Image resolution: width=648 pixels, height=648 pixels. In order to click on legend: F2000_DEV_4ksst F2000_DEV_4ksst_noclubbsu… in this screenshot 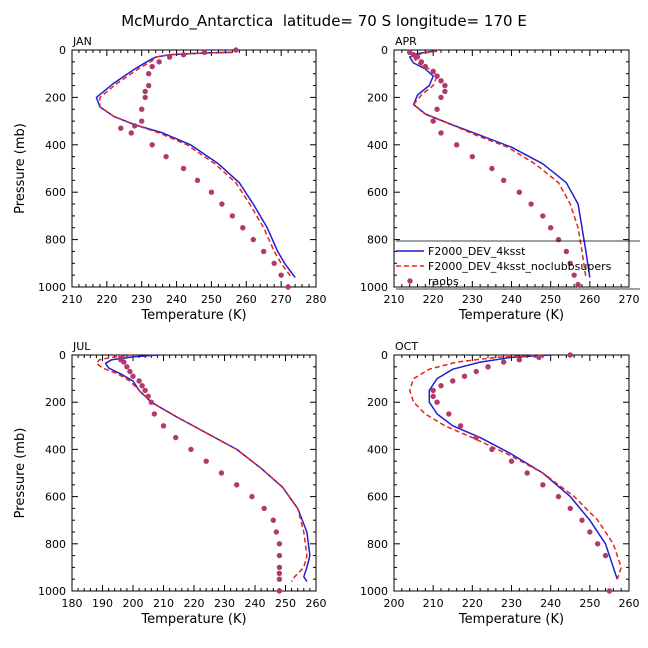, I will do `click(518, 265)`.